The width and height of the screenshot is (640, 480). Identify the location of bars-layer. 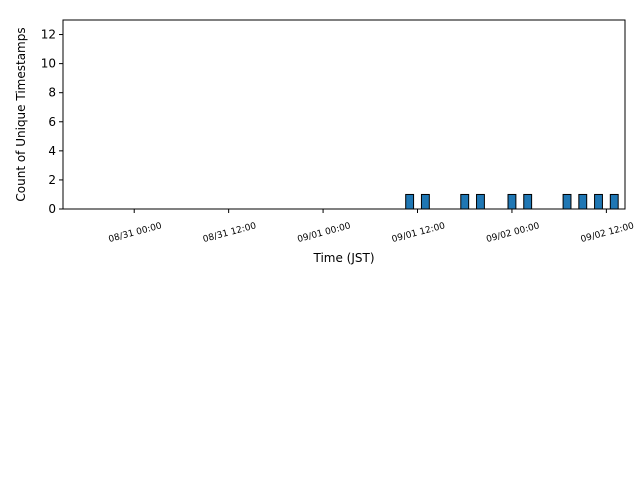
(512, 201).